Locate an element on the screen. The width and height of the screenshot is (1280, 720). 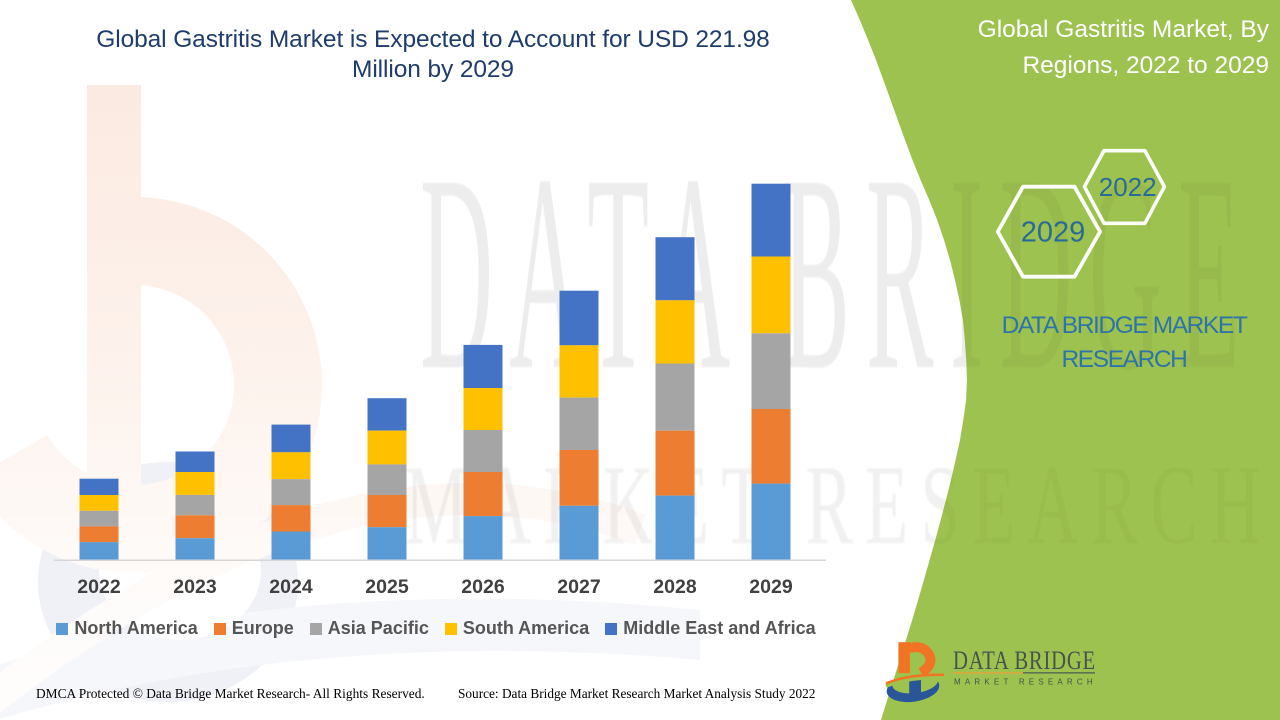
svg-text: DATA BRIDGE is located at coordinates (1024, 661).